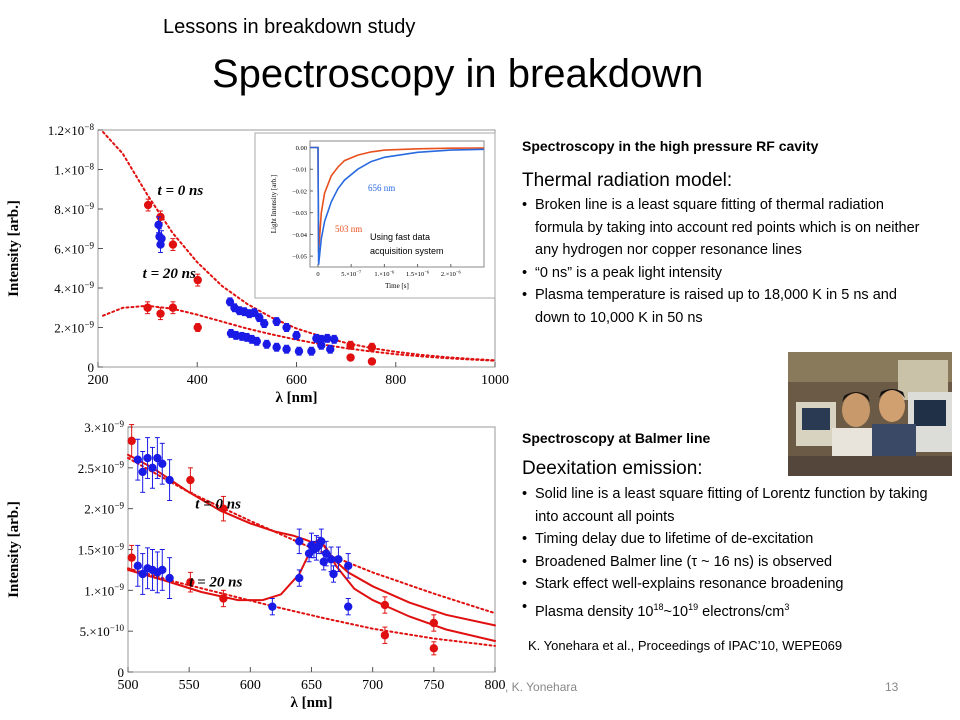 This screenshot has height=720, width=960. What do you see at coordinates (724, 273) in the screenshot?
I see `bullet-item: “0 ns” is a peak light intensity` at bounding box center [724, 273].